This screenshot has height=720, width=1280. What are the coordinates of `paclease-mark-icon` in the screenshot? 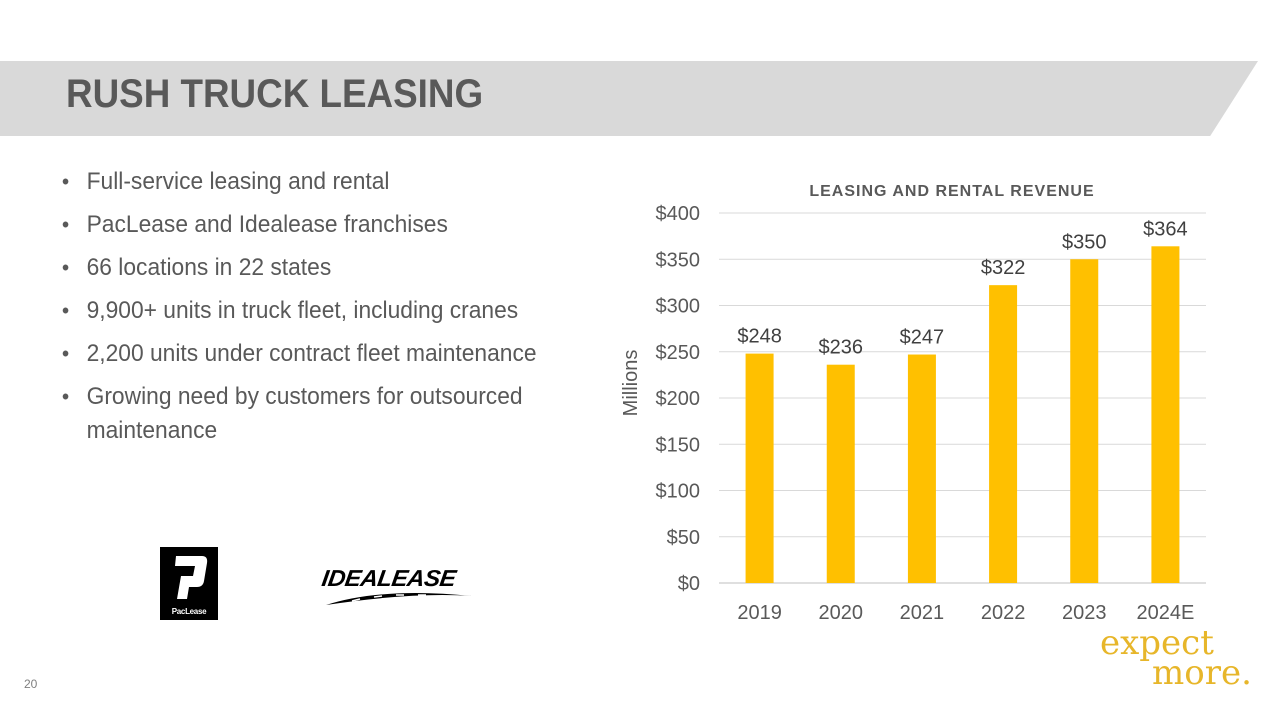 It's located at (191, 577).